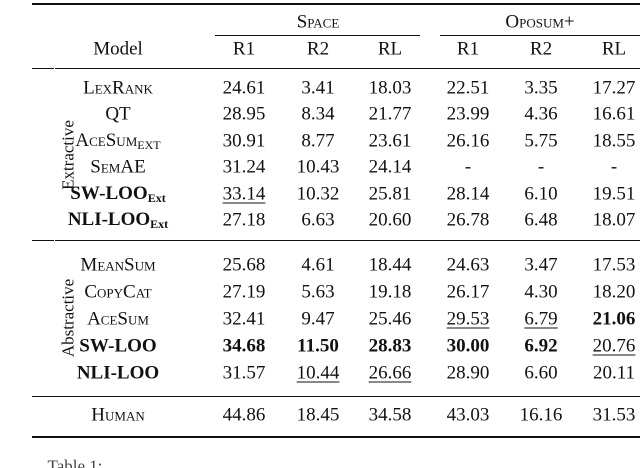 Image resolution: width=640 pixels, height=468 pixels. Describe the element at coordinates (75, 462) in the screenshot. I see `caption: Table 1:` at that location.